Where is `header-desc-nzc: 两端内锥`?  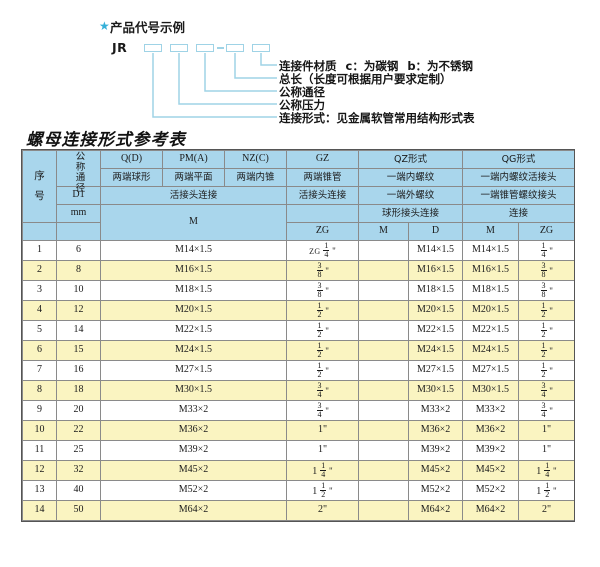 header-desc-nzc: 两端内锥 is located at coordinates (255, 177).